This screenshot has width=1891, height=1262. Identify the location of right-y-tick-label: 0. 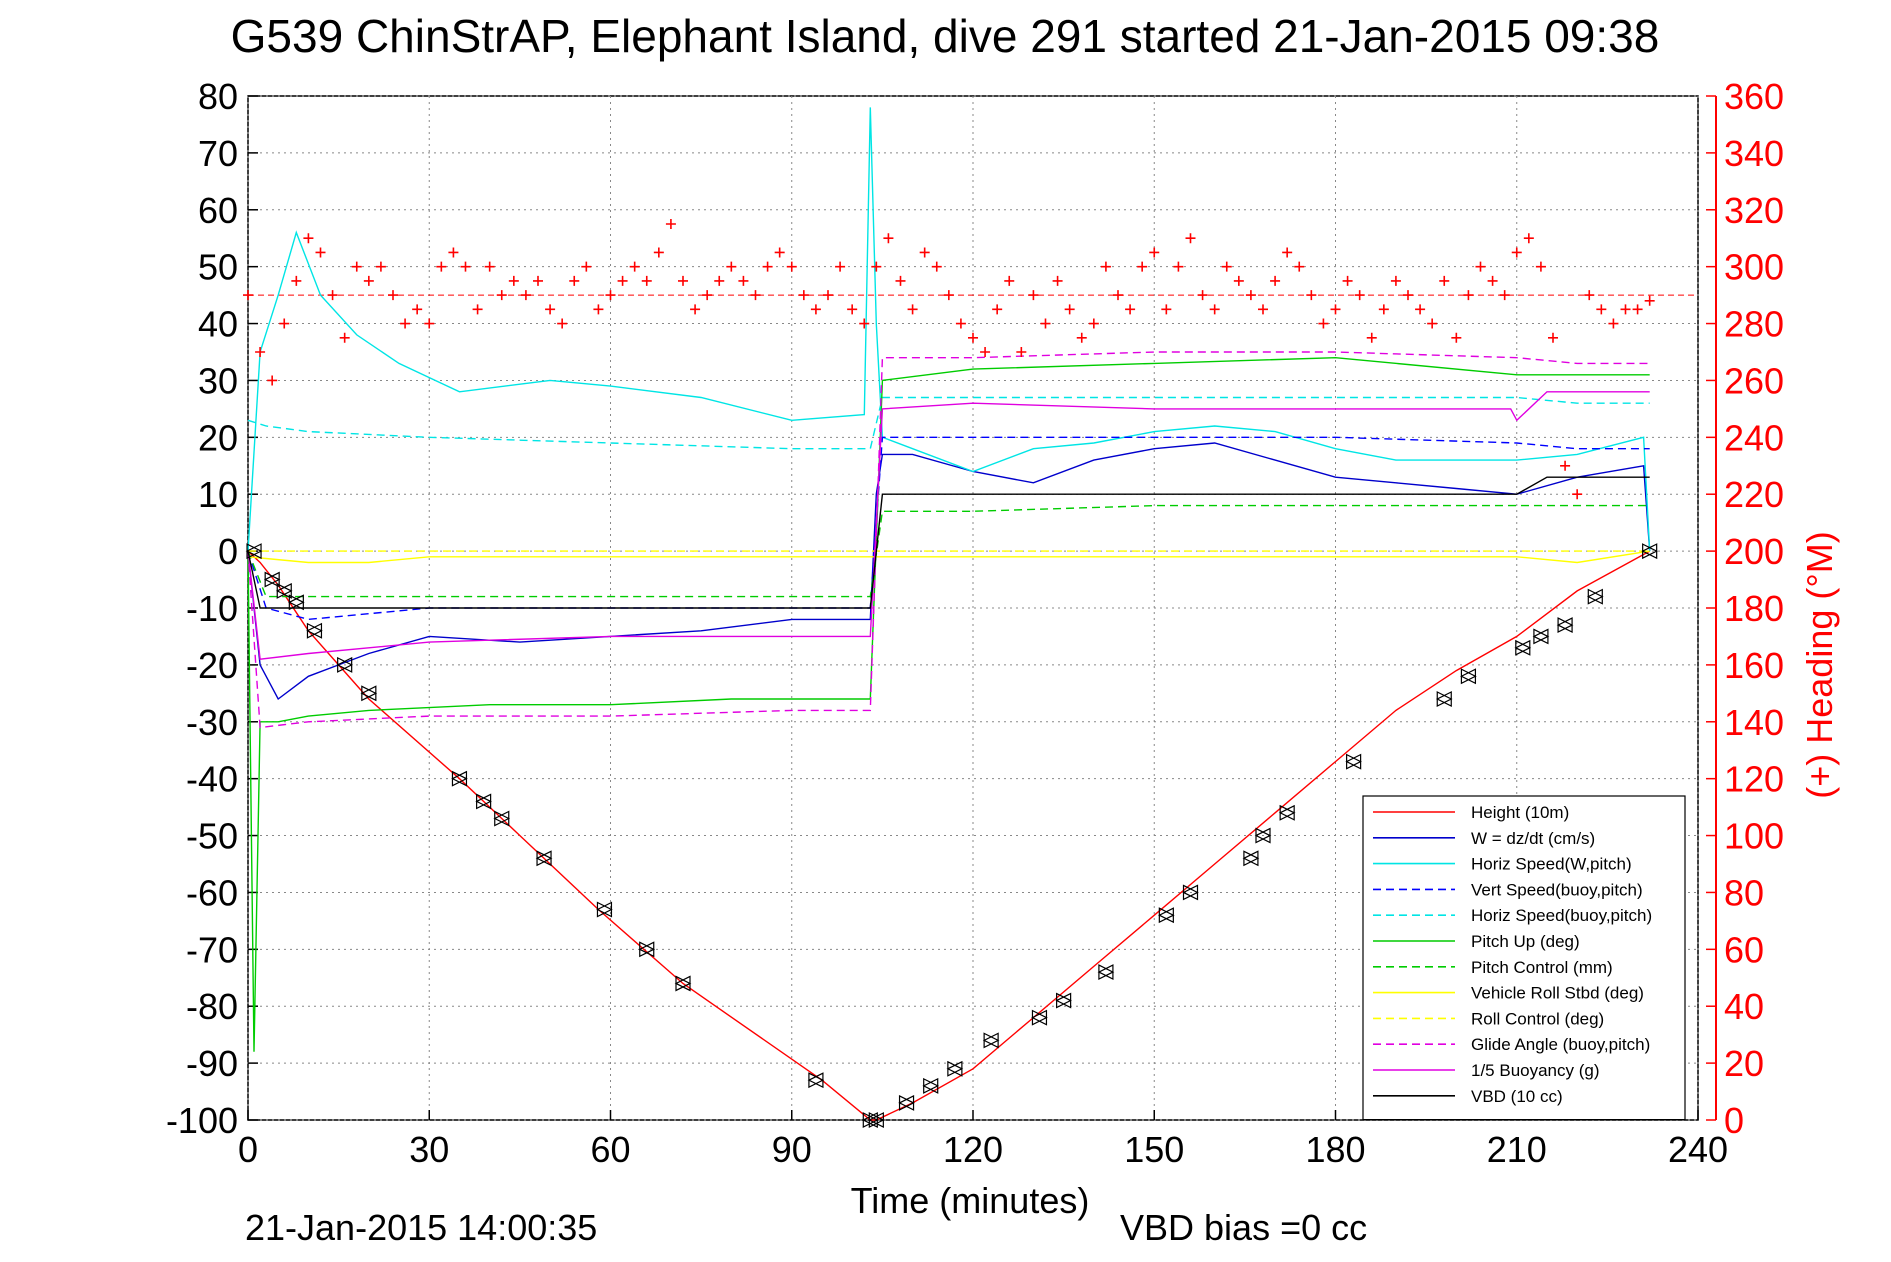
(1734, 1120).